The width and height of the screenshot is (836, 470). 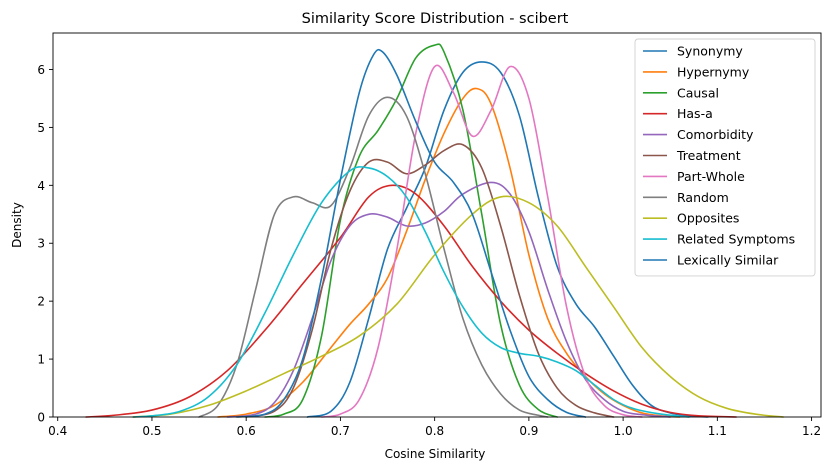 What do you see at coordinates (715, 134) in the screenshot?
I see `legend-label: Comorbidity` at bounding box center [715, 134].